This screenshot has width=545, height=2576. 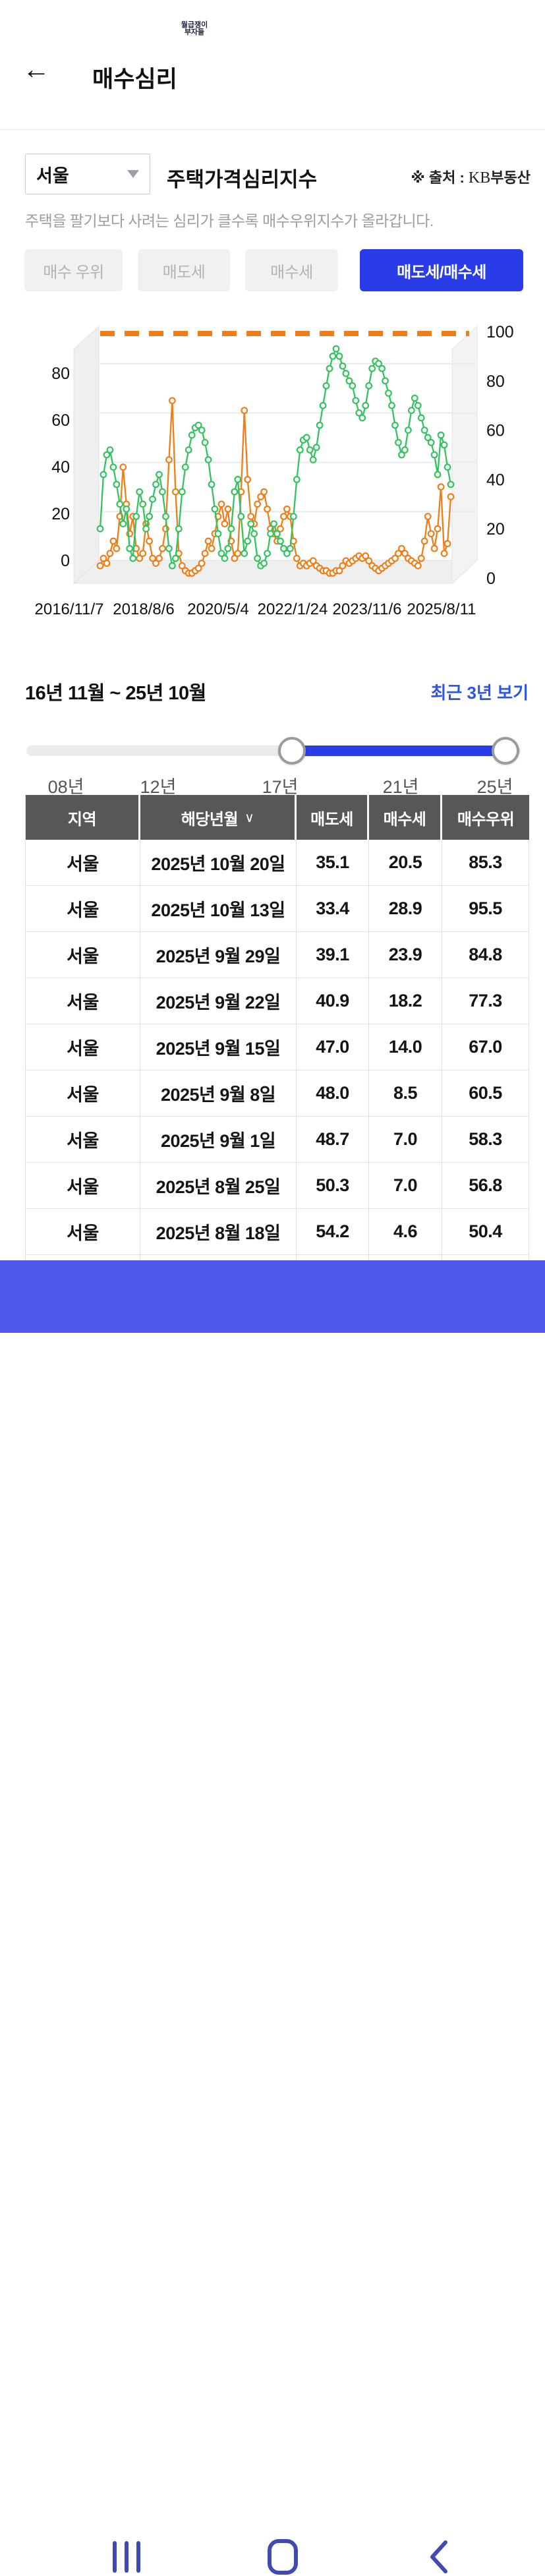 What do you see at coordinates (229, 220) in the screenshot?
I see `chart-description: 주택을 팔기보다 사려는 심리가 클수록 매수우위지수가 올라갑니다.` at bounding box center [229, 220].